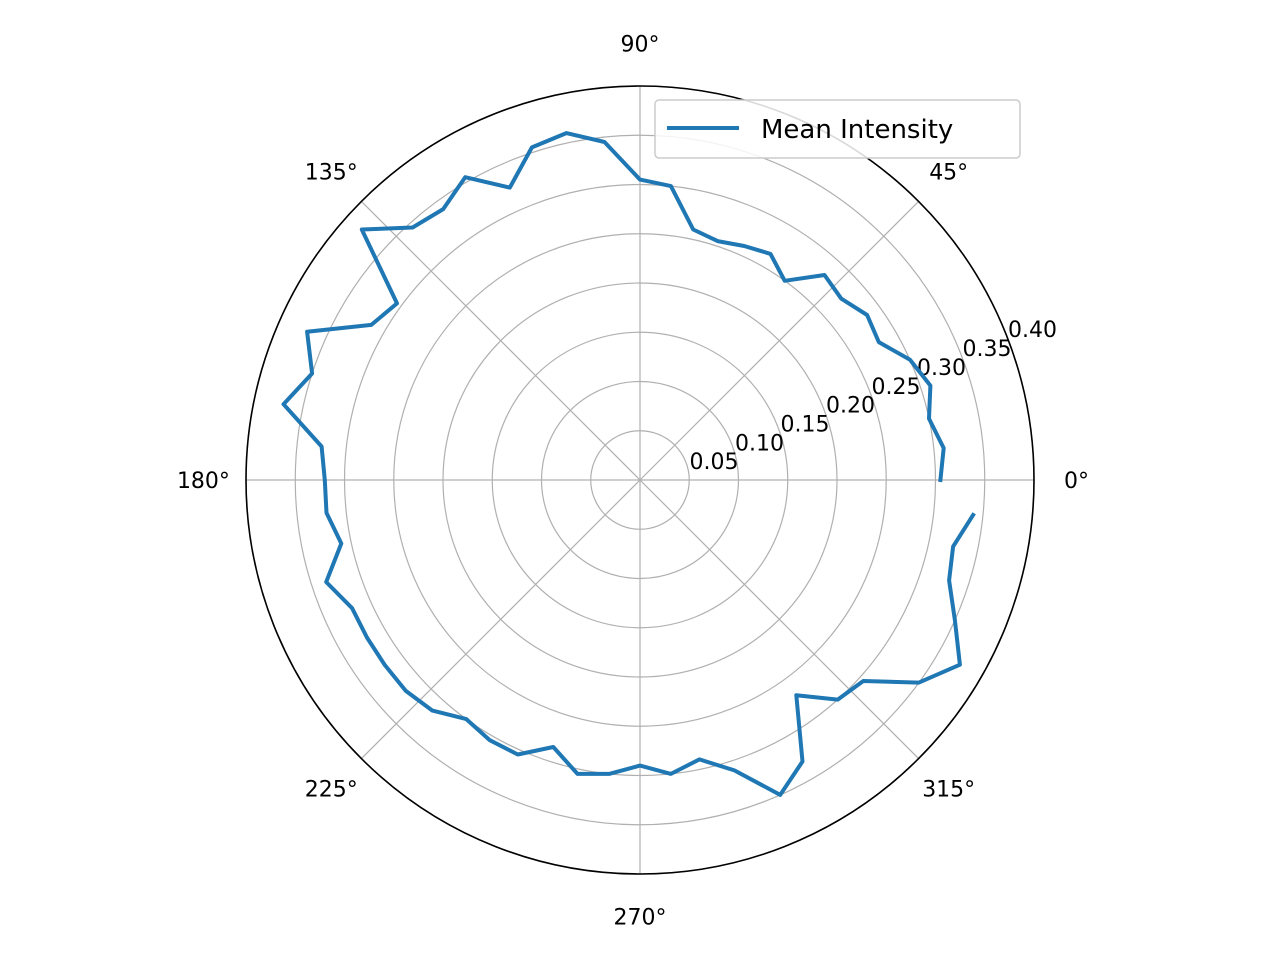 The image size is (1280, 960). Describe the element at coordinates (759, 443) in the screenshot. I see `r-tick-label: 0.10` at that location.